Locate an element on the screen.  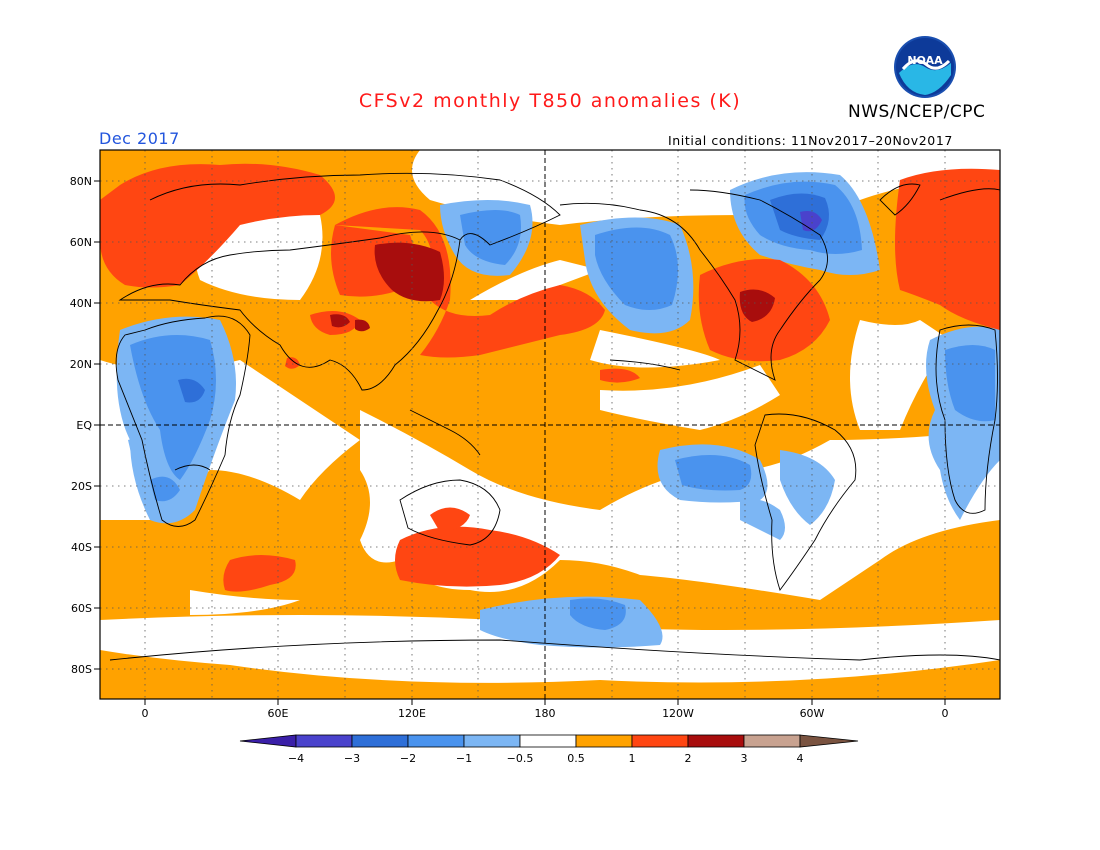
noaa-logo-icon: NOAA is located at coordinates (925, 67).